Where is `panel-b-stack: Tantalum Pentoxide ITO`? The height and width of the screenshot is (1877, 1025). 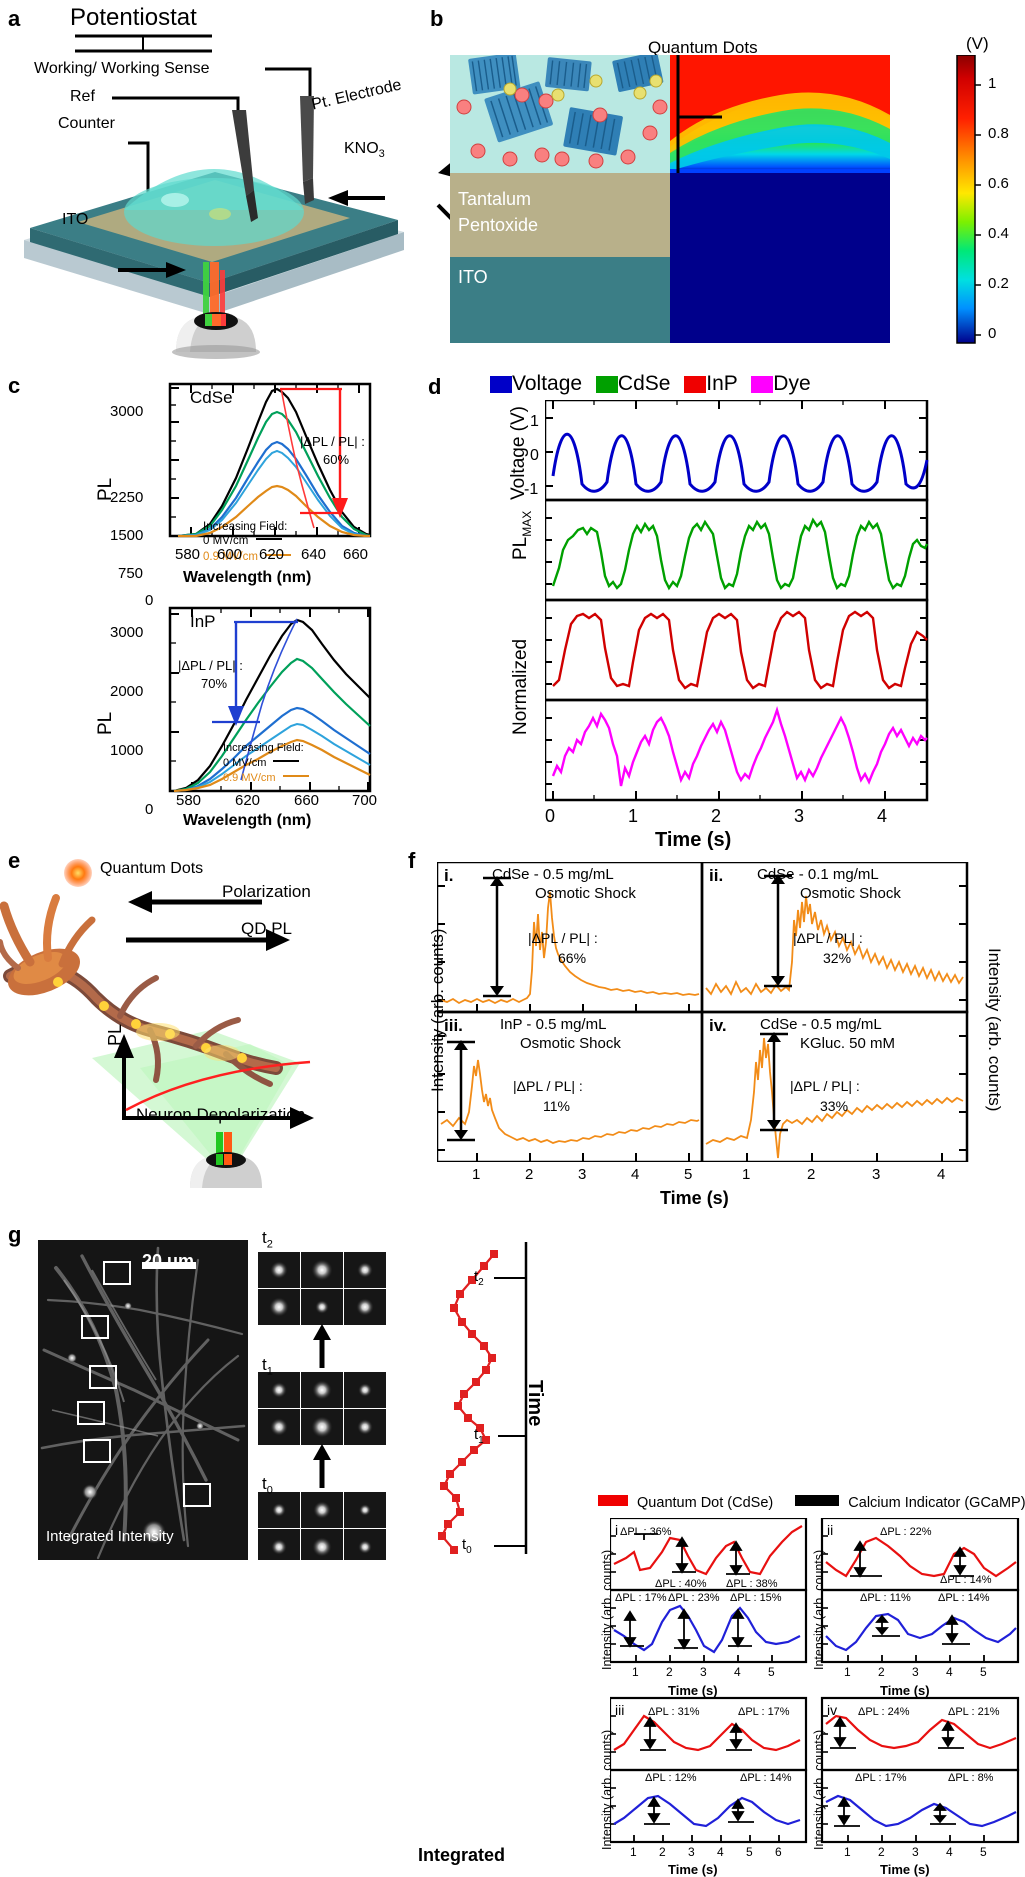 panel-b-stack: Tantalum Pentoxide ITO is located at coordinates (670, 199).